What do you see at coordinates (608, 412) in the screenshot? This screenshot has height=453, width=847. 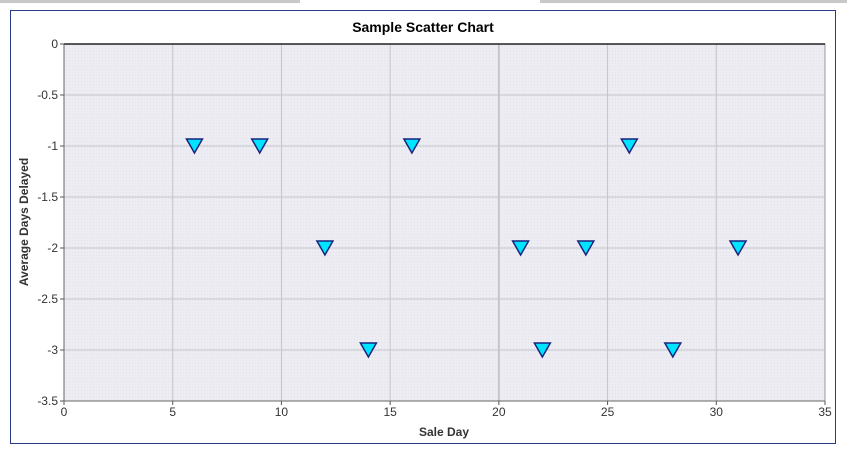 I see `x-tick-label: 25` at bounding box center [608, 412].